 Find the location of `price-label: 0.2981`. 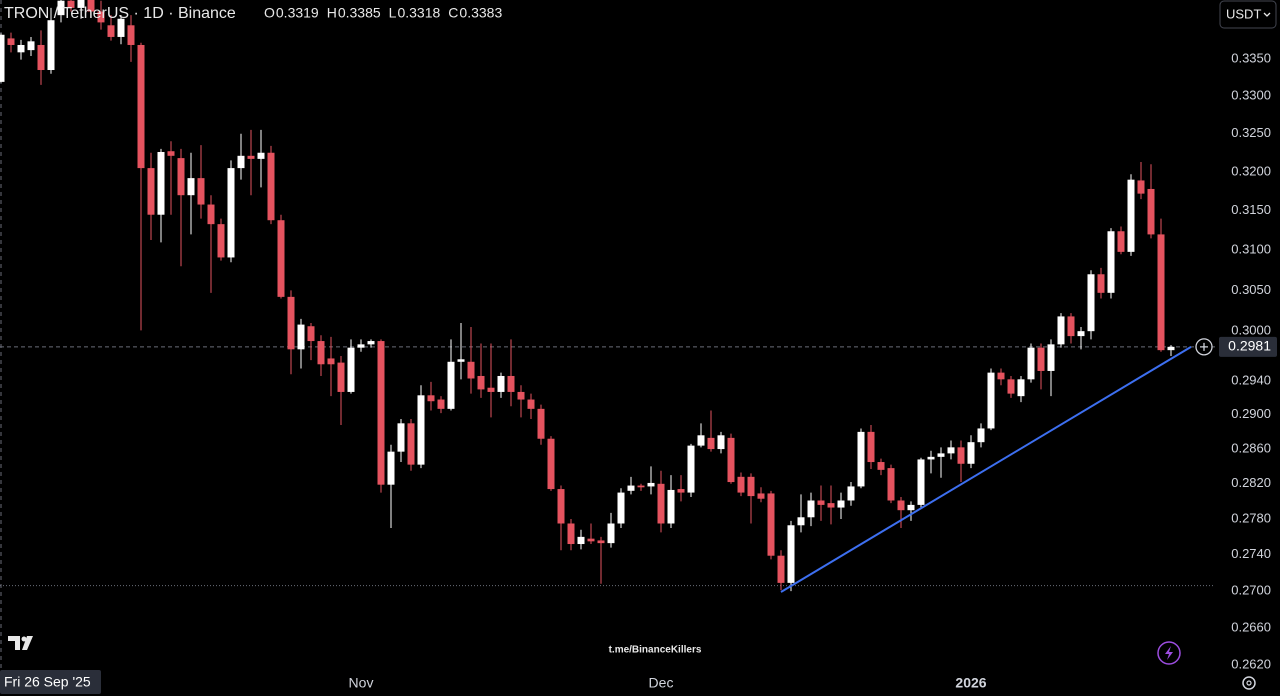

price-label: 0.2981 is located at coordinates (1249, 346).